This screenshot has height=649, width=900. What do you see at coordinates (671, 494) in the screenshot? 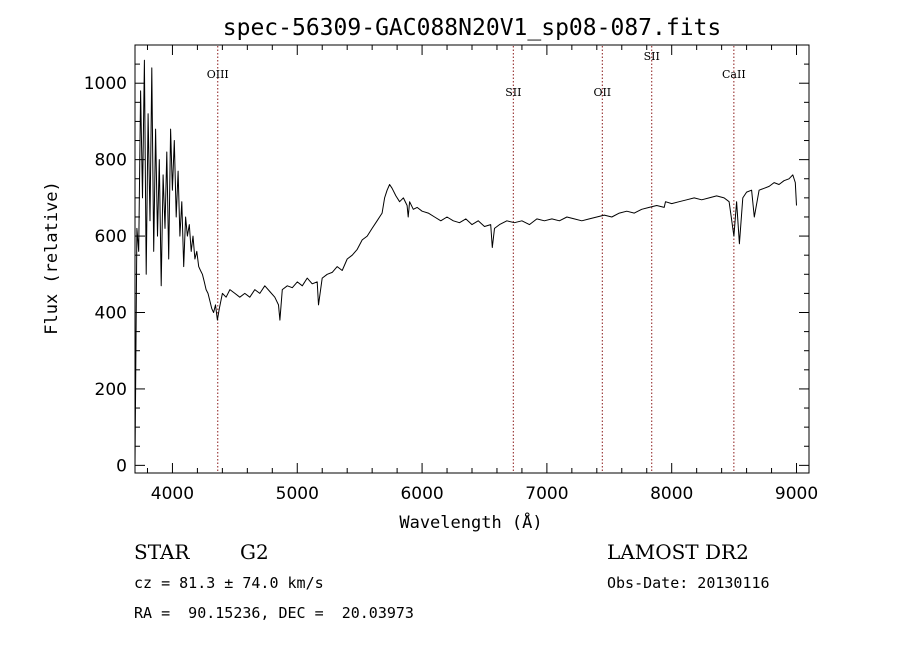
I see `x-tick-label: 8000` at bounding box center [671, 494].